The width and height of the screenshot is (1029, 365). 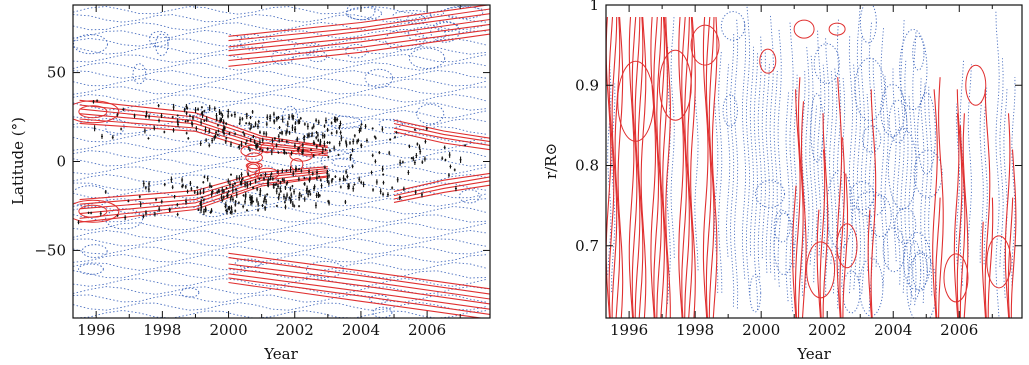 I want to click on right-x-tick-labels: 1996 1998 2000 2002 2004 2006, so click(x=794, y=330).